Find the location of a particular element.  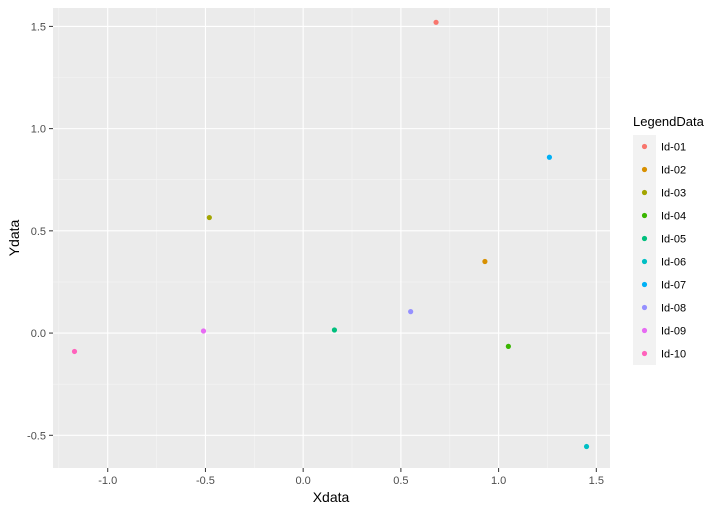

x-tick-label: 1.5 is located at coordinates (596, 481).